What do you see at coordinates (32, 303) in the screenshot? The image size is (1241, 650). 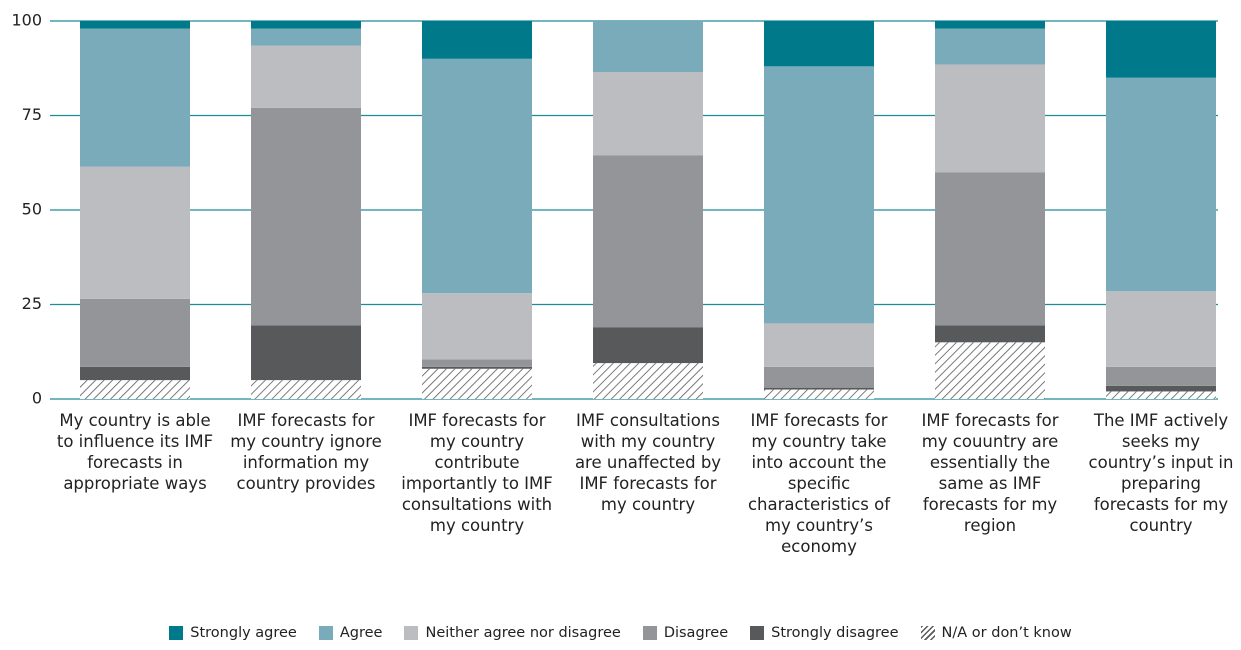 I see `y-tick-label: 25` at bounding box center [32, 303].